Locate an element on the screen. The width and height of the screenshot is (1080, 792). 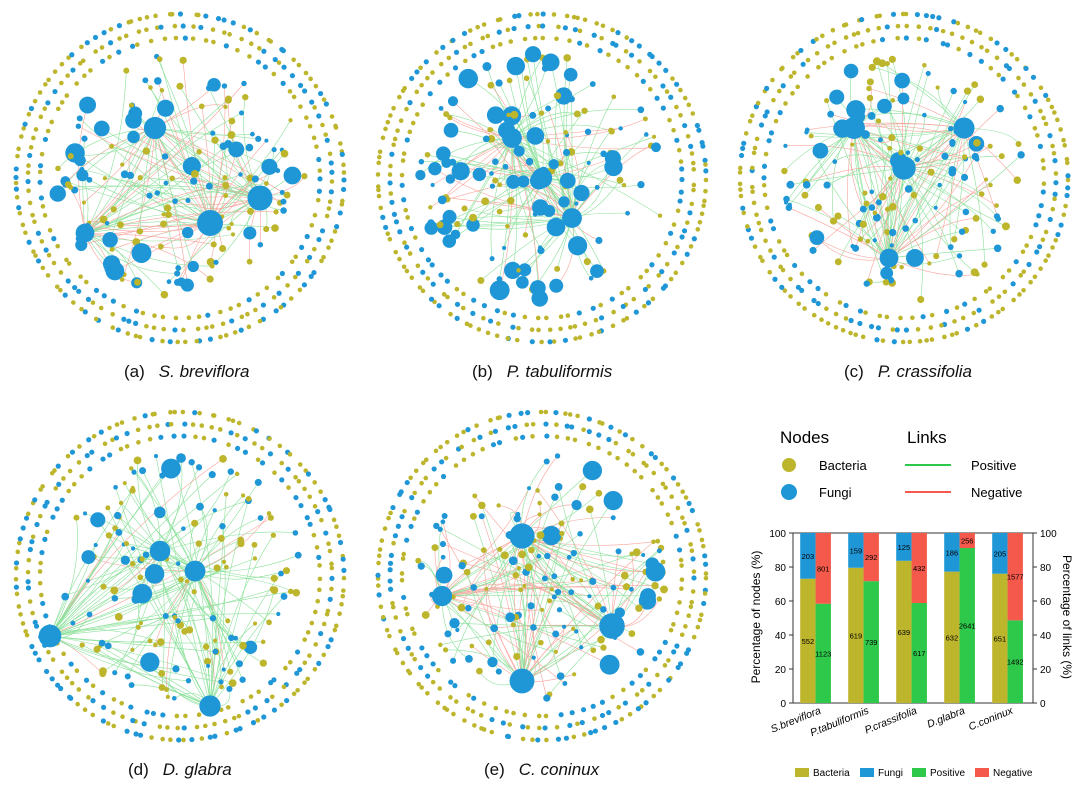
bar-positive is located at coordinates (919, 653).